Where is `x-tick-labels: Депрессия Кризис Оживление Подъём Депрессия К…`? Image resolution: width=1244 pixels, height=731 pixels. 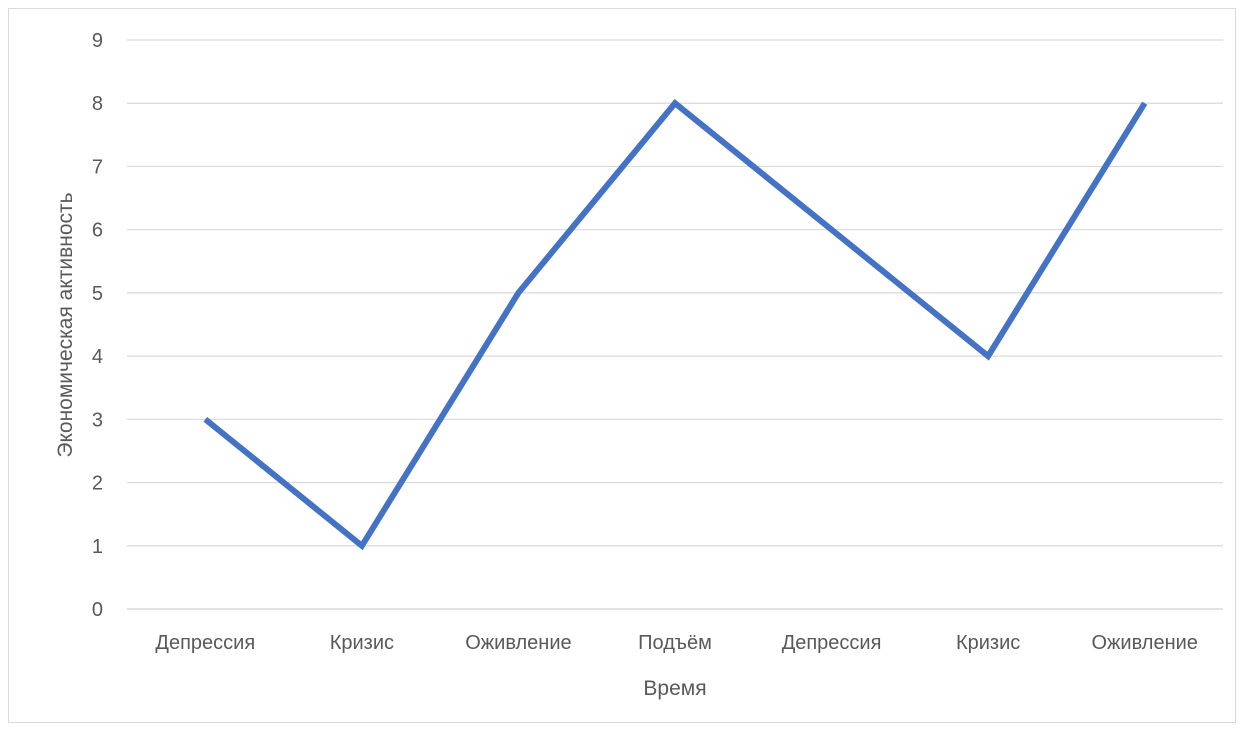
x-tick-labels: Депрессия Кризис Оживление Подъём Депрессия К… is located at coordinates (676, 643).